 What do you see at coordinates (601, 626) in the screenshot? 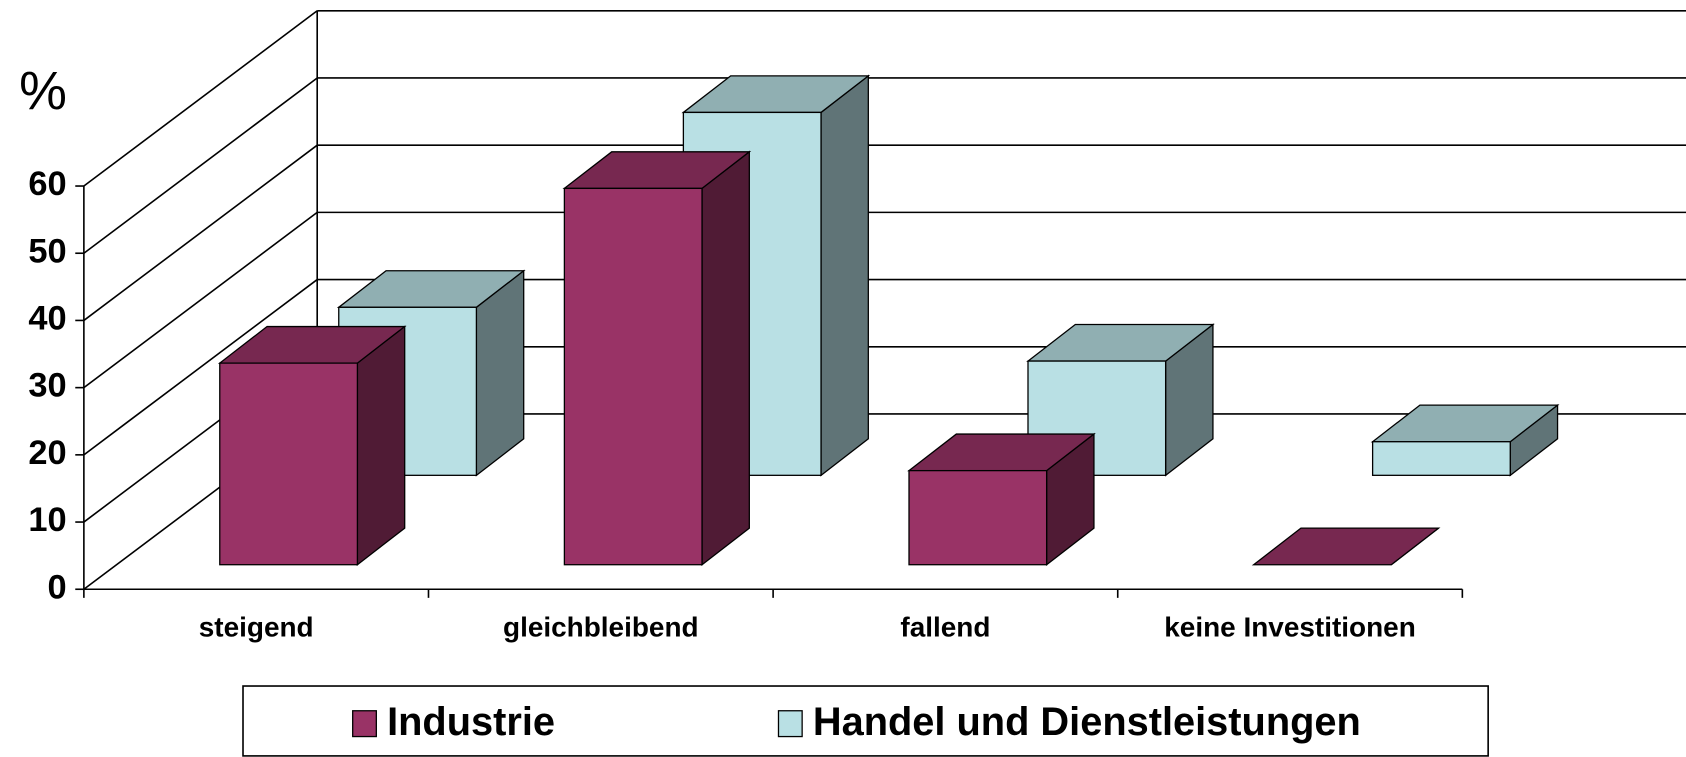
I see `x-tick-label: gleichbleibend` at bounding box center [601, 626].